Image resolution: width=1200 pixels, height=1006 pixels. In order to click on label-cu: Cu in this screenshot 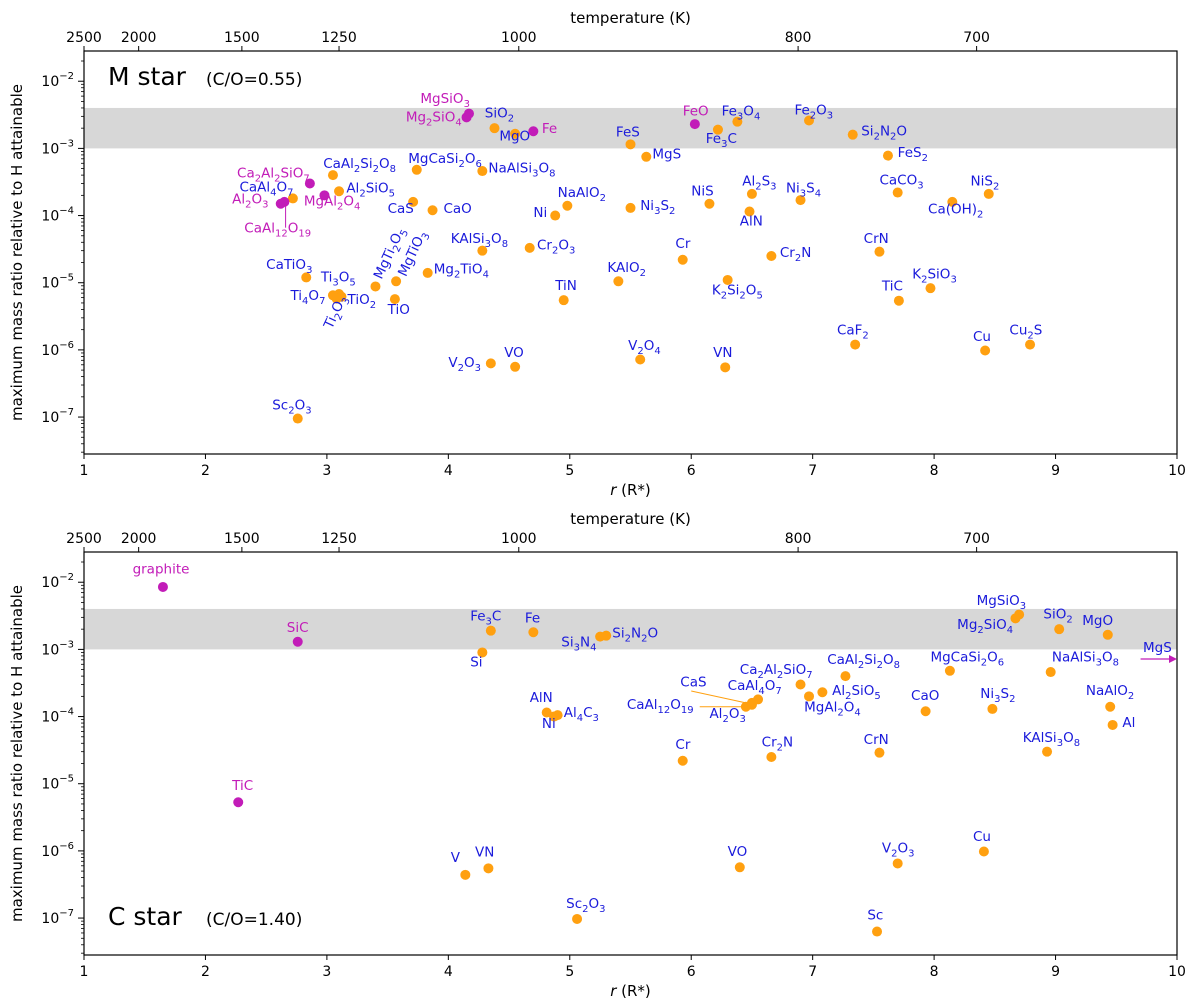, I will do `click(982, 837)`.